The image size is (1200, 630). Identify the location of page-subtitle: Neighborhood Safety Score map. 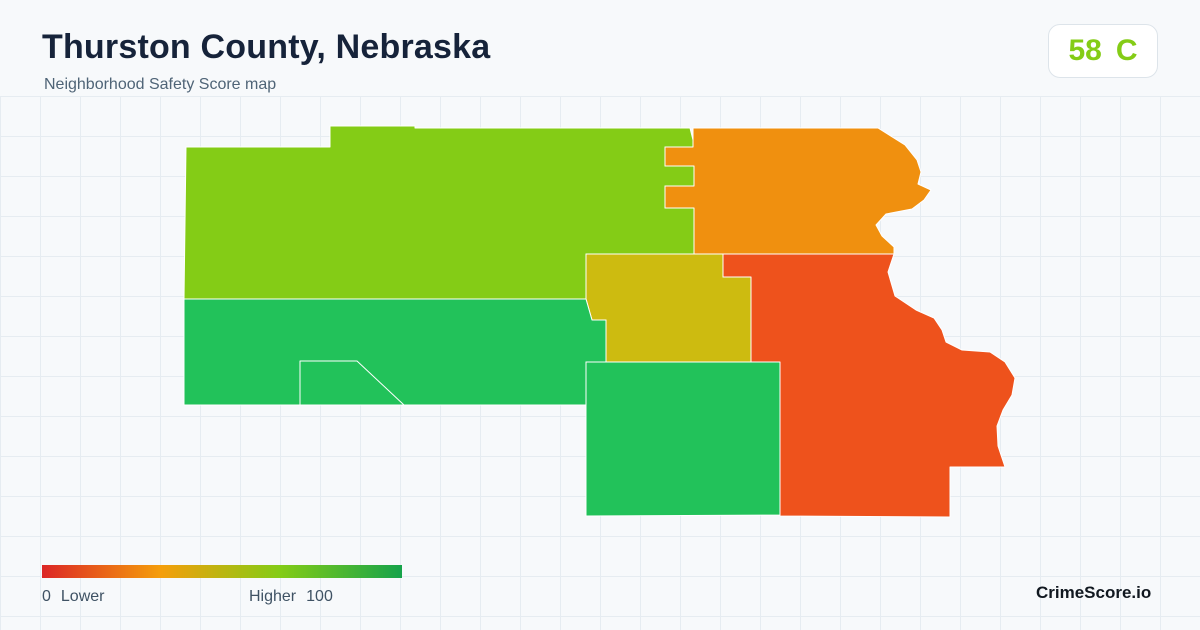
(160, 84).